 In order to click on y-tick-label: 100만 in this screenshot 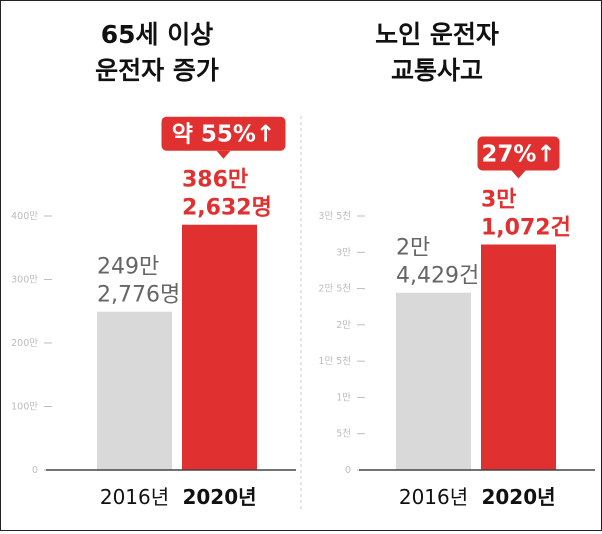, I will do `click(24, 407)`.